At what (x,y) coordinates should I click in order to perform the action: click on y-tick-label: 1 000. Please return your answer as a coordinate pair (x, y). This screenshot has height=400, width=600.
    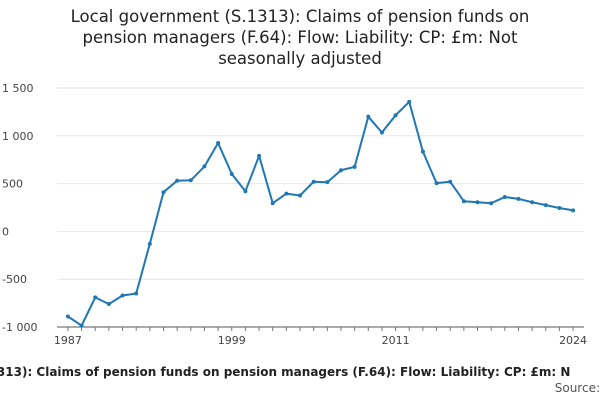
    Looking at the image, I should click on (18, 136).